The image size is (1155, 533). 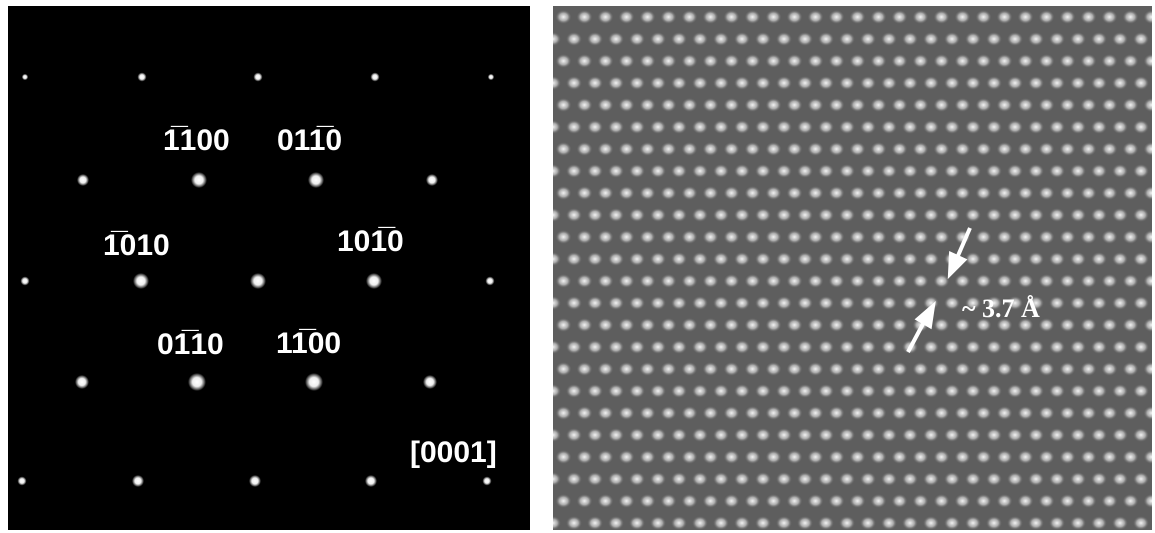 What do you see at coordinates (453, 452) in the screenshot?
I see `zone-axis-label: [0001]` at bounding box center [453, 452].